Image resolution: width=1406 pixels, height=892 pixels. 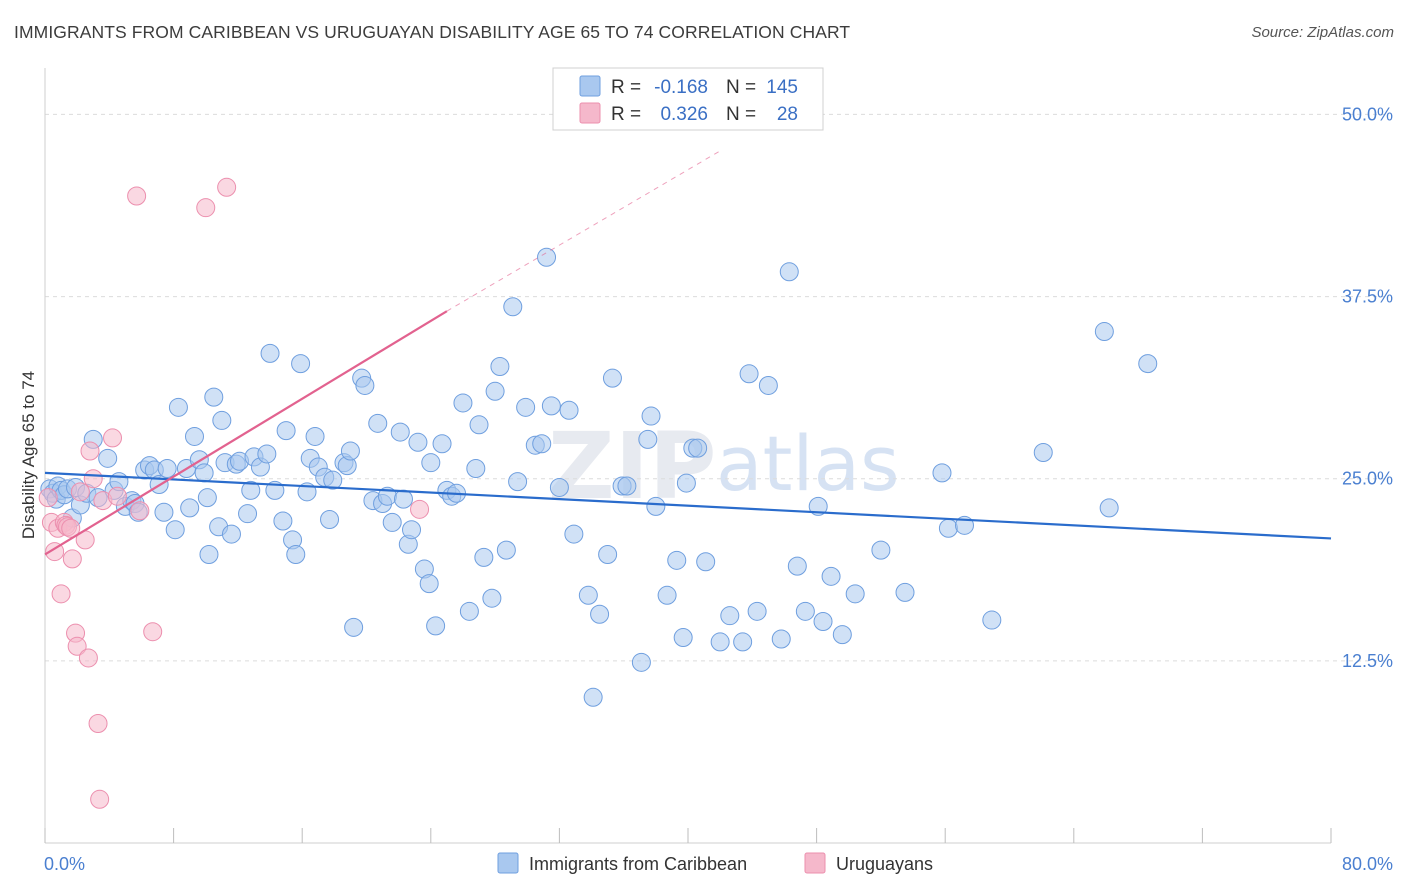 I want to click on legend-n-value-pink: 28, so click(x=787, y=114).